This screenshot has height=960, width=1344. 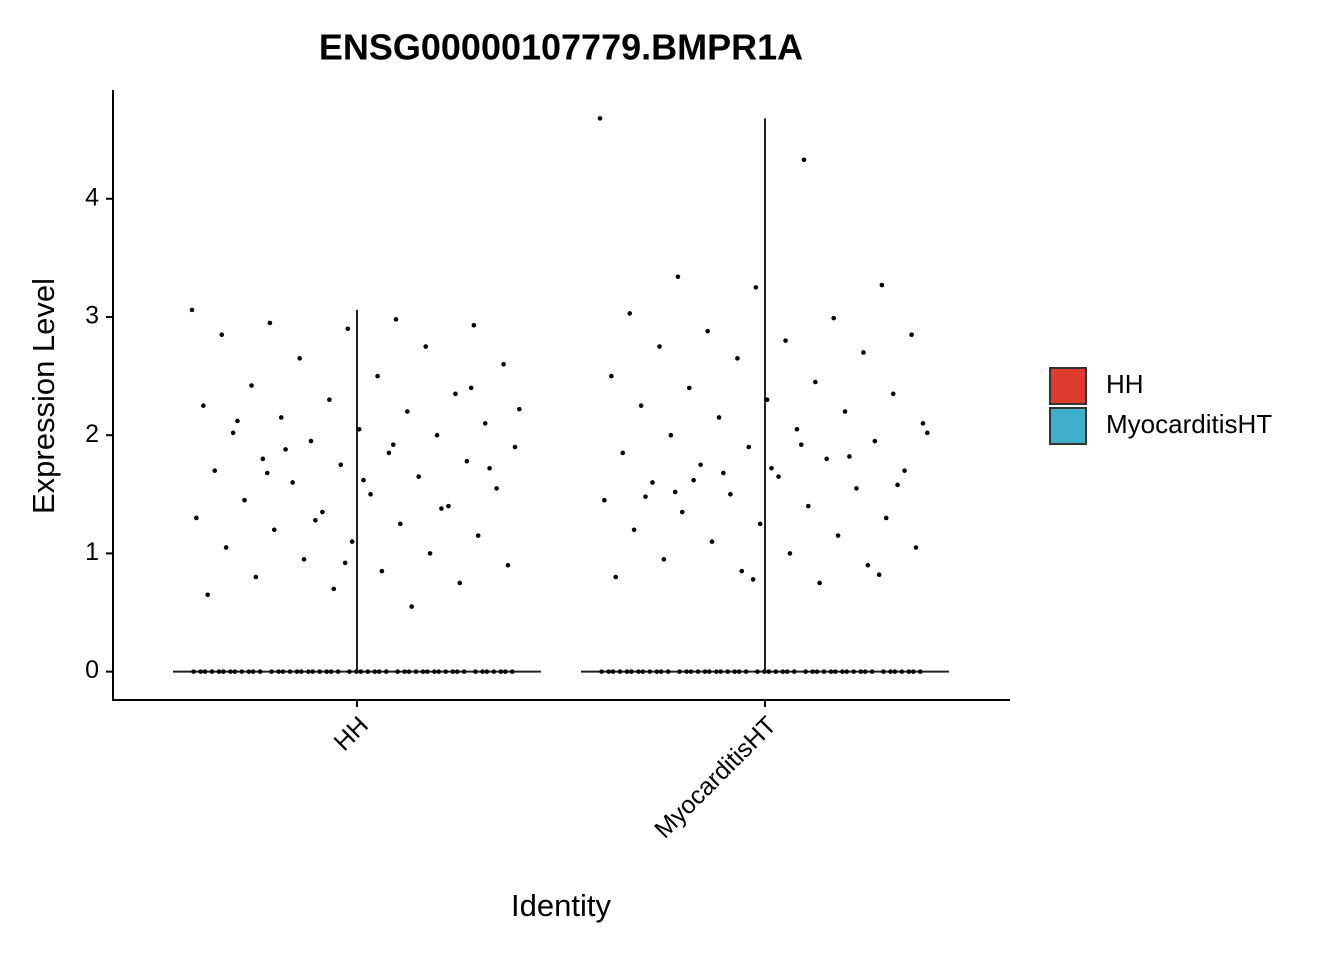 What do you see at coordinates (1189, 424) in the screenshot?
I see `legend-label: MyocarditisHT` at bounding box center [1189, 424].